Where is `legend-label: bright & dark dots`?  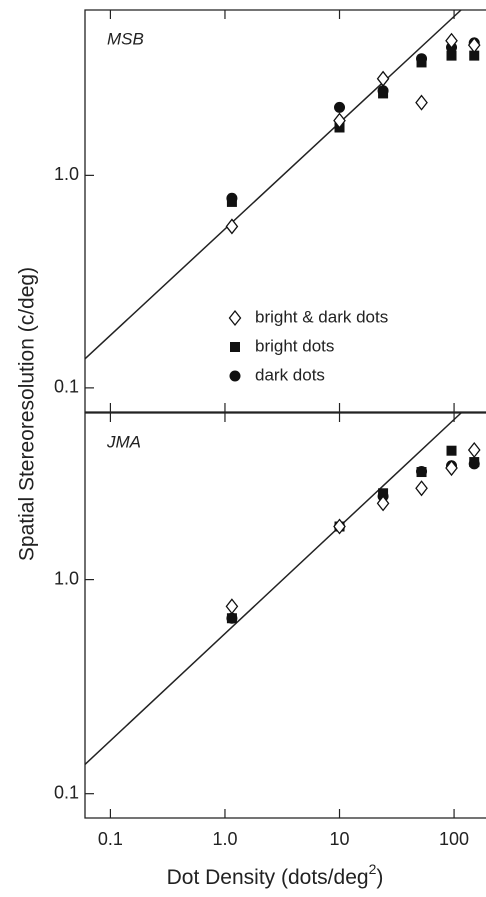 legend-label: bright & dark dots is located at coordinates (321, 316).